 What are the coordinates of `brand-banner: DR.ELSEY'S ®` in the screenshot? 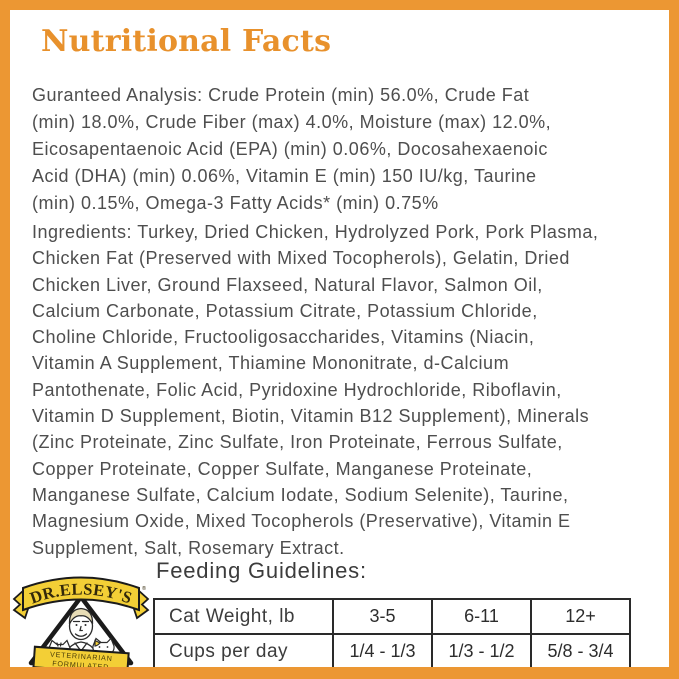 It's located at (81, 598).